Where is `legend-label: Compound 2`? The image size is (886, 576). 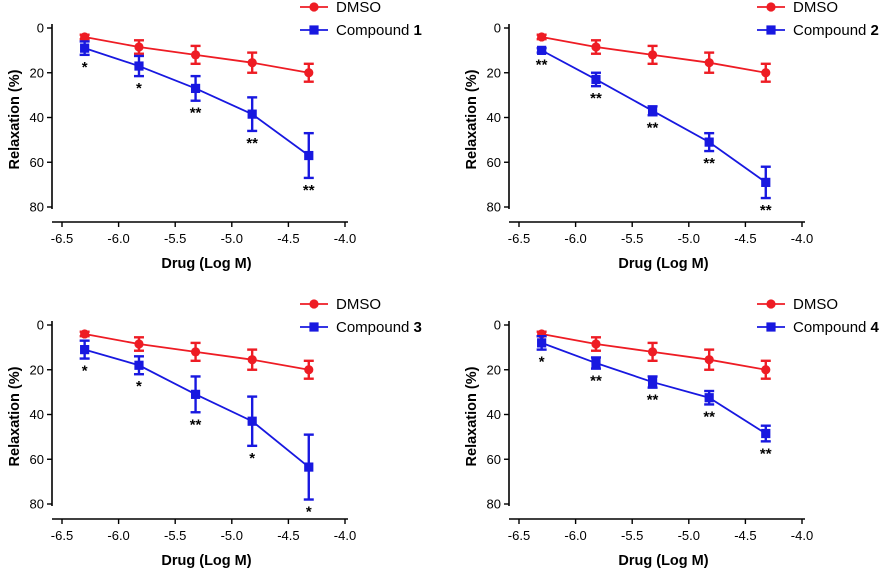 legend-label: Compound 2 is located at coordinates (836, 30).